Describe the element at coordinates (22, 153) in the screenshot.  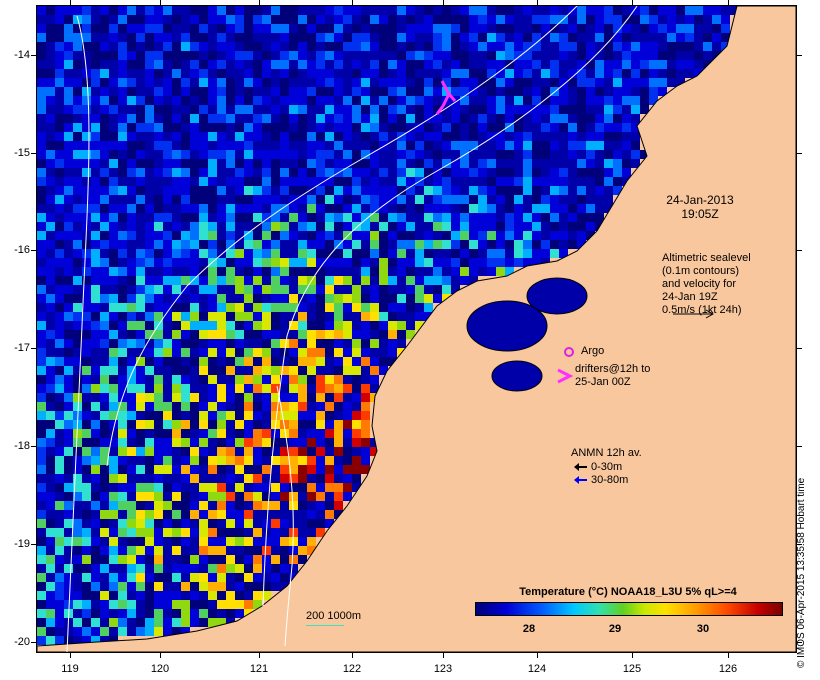
I see `latitude-tick-label: -15` at that location.